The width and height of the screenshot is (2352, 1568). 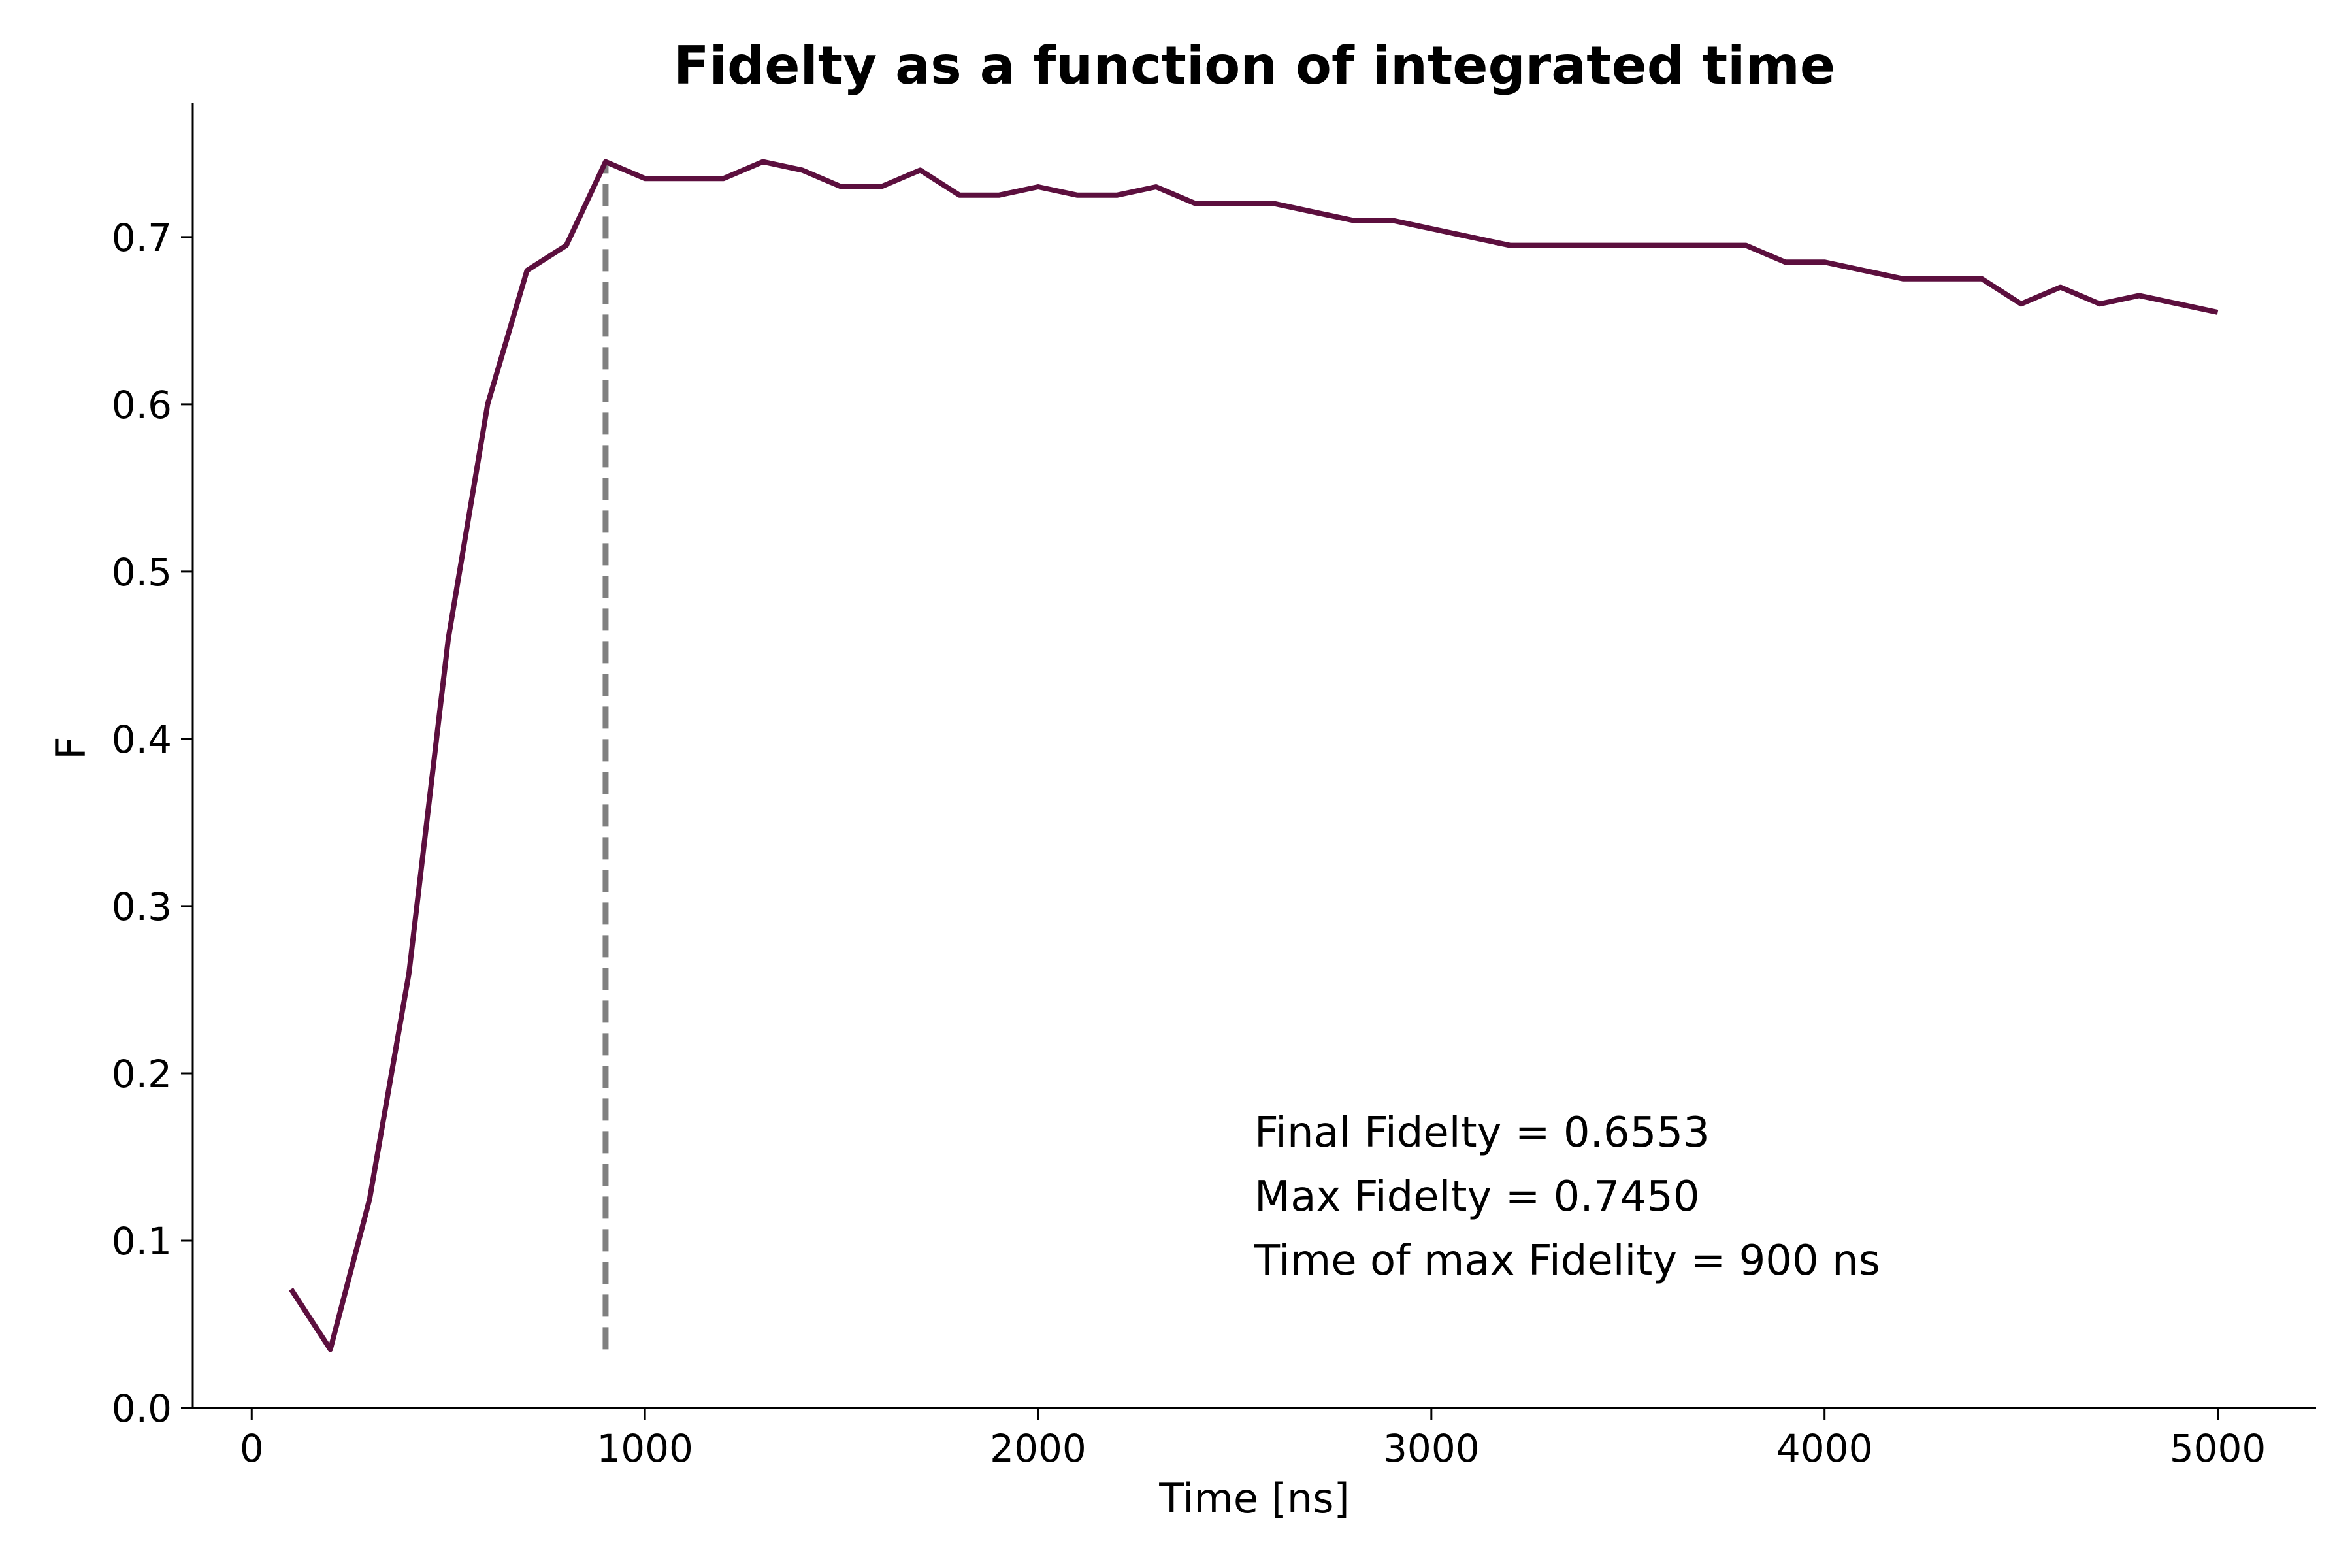 What do you see at coordinates (1567, 1261) in the screenshot?
I see `annotation-time-of-max: Time of max Fidelity = 900 ns` at bounding box center [1567, 1261].